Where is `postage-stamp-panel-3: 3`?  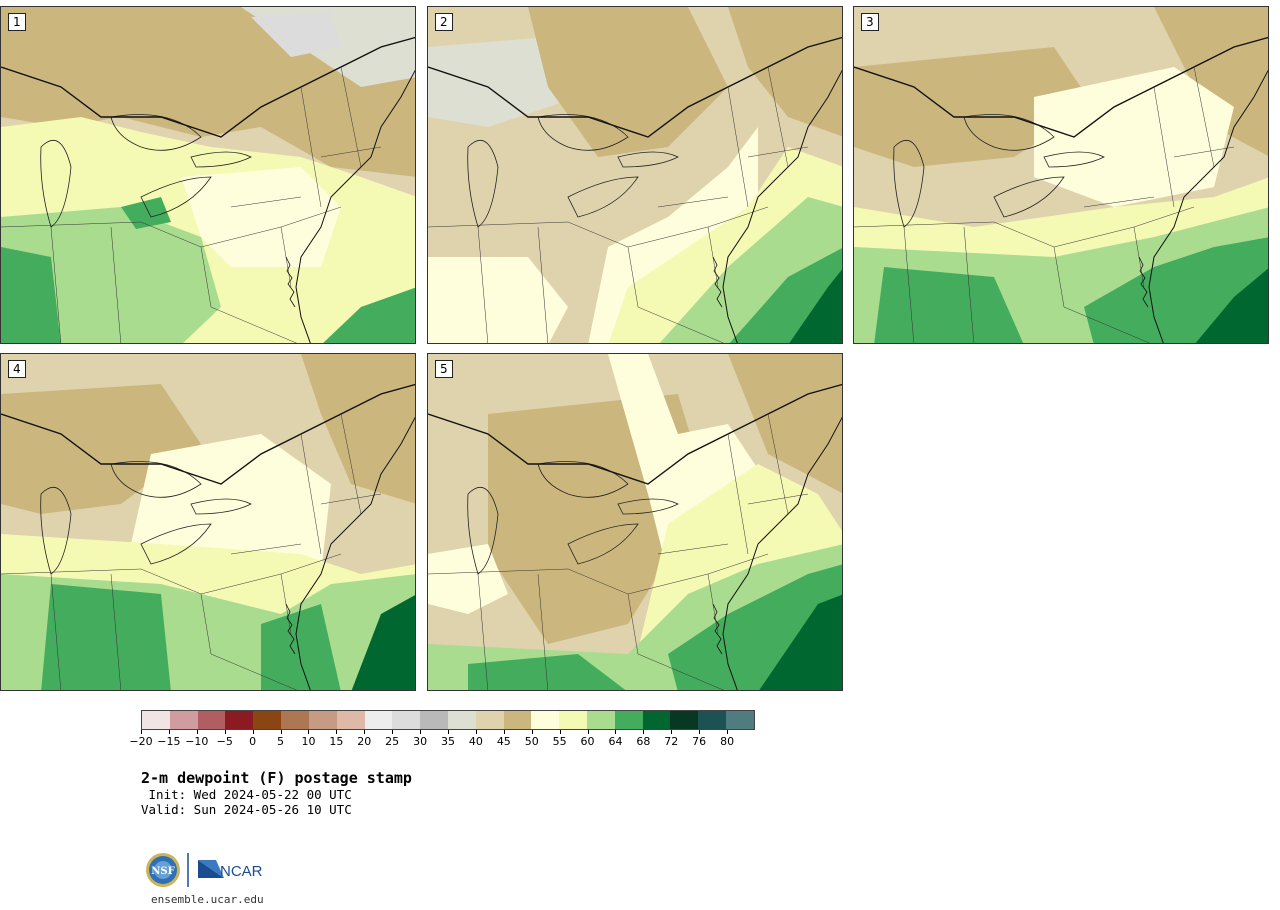
postage-stamp-panel-3: 3 is located at coordinates (1061, 175).